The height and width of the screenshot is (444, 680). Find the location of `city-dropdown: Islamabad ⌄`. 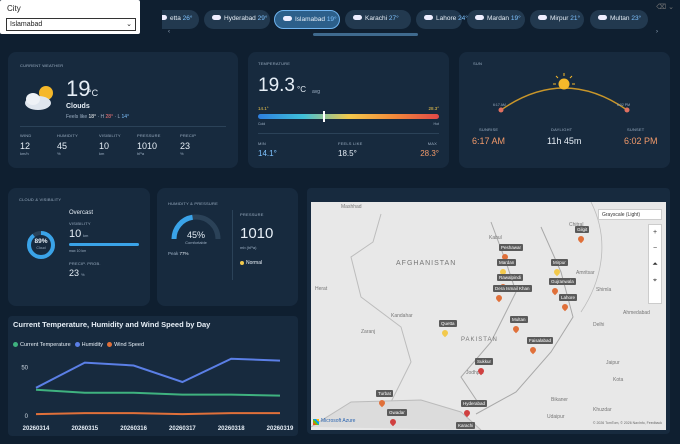

city-dropdown: Islamabad ⌄ is located at coordinates (71, 24).